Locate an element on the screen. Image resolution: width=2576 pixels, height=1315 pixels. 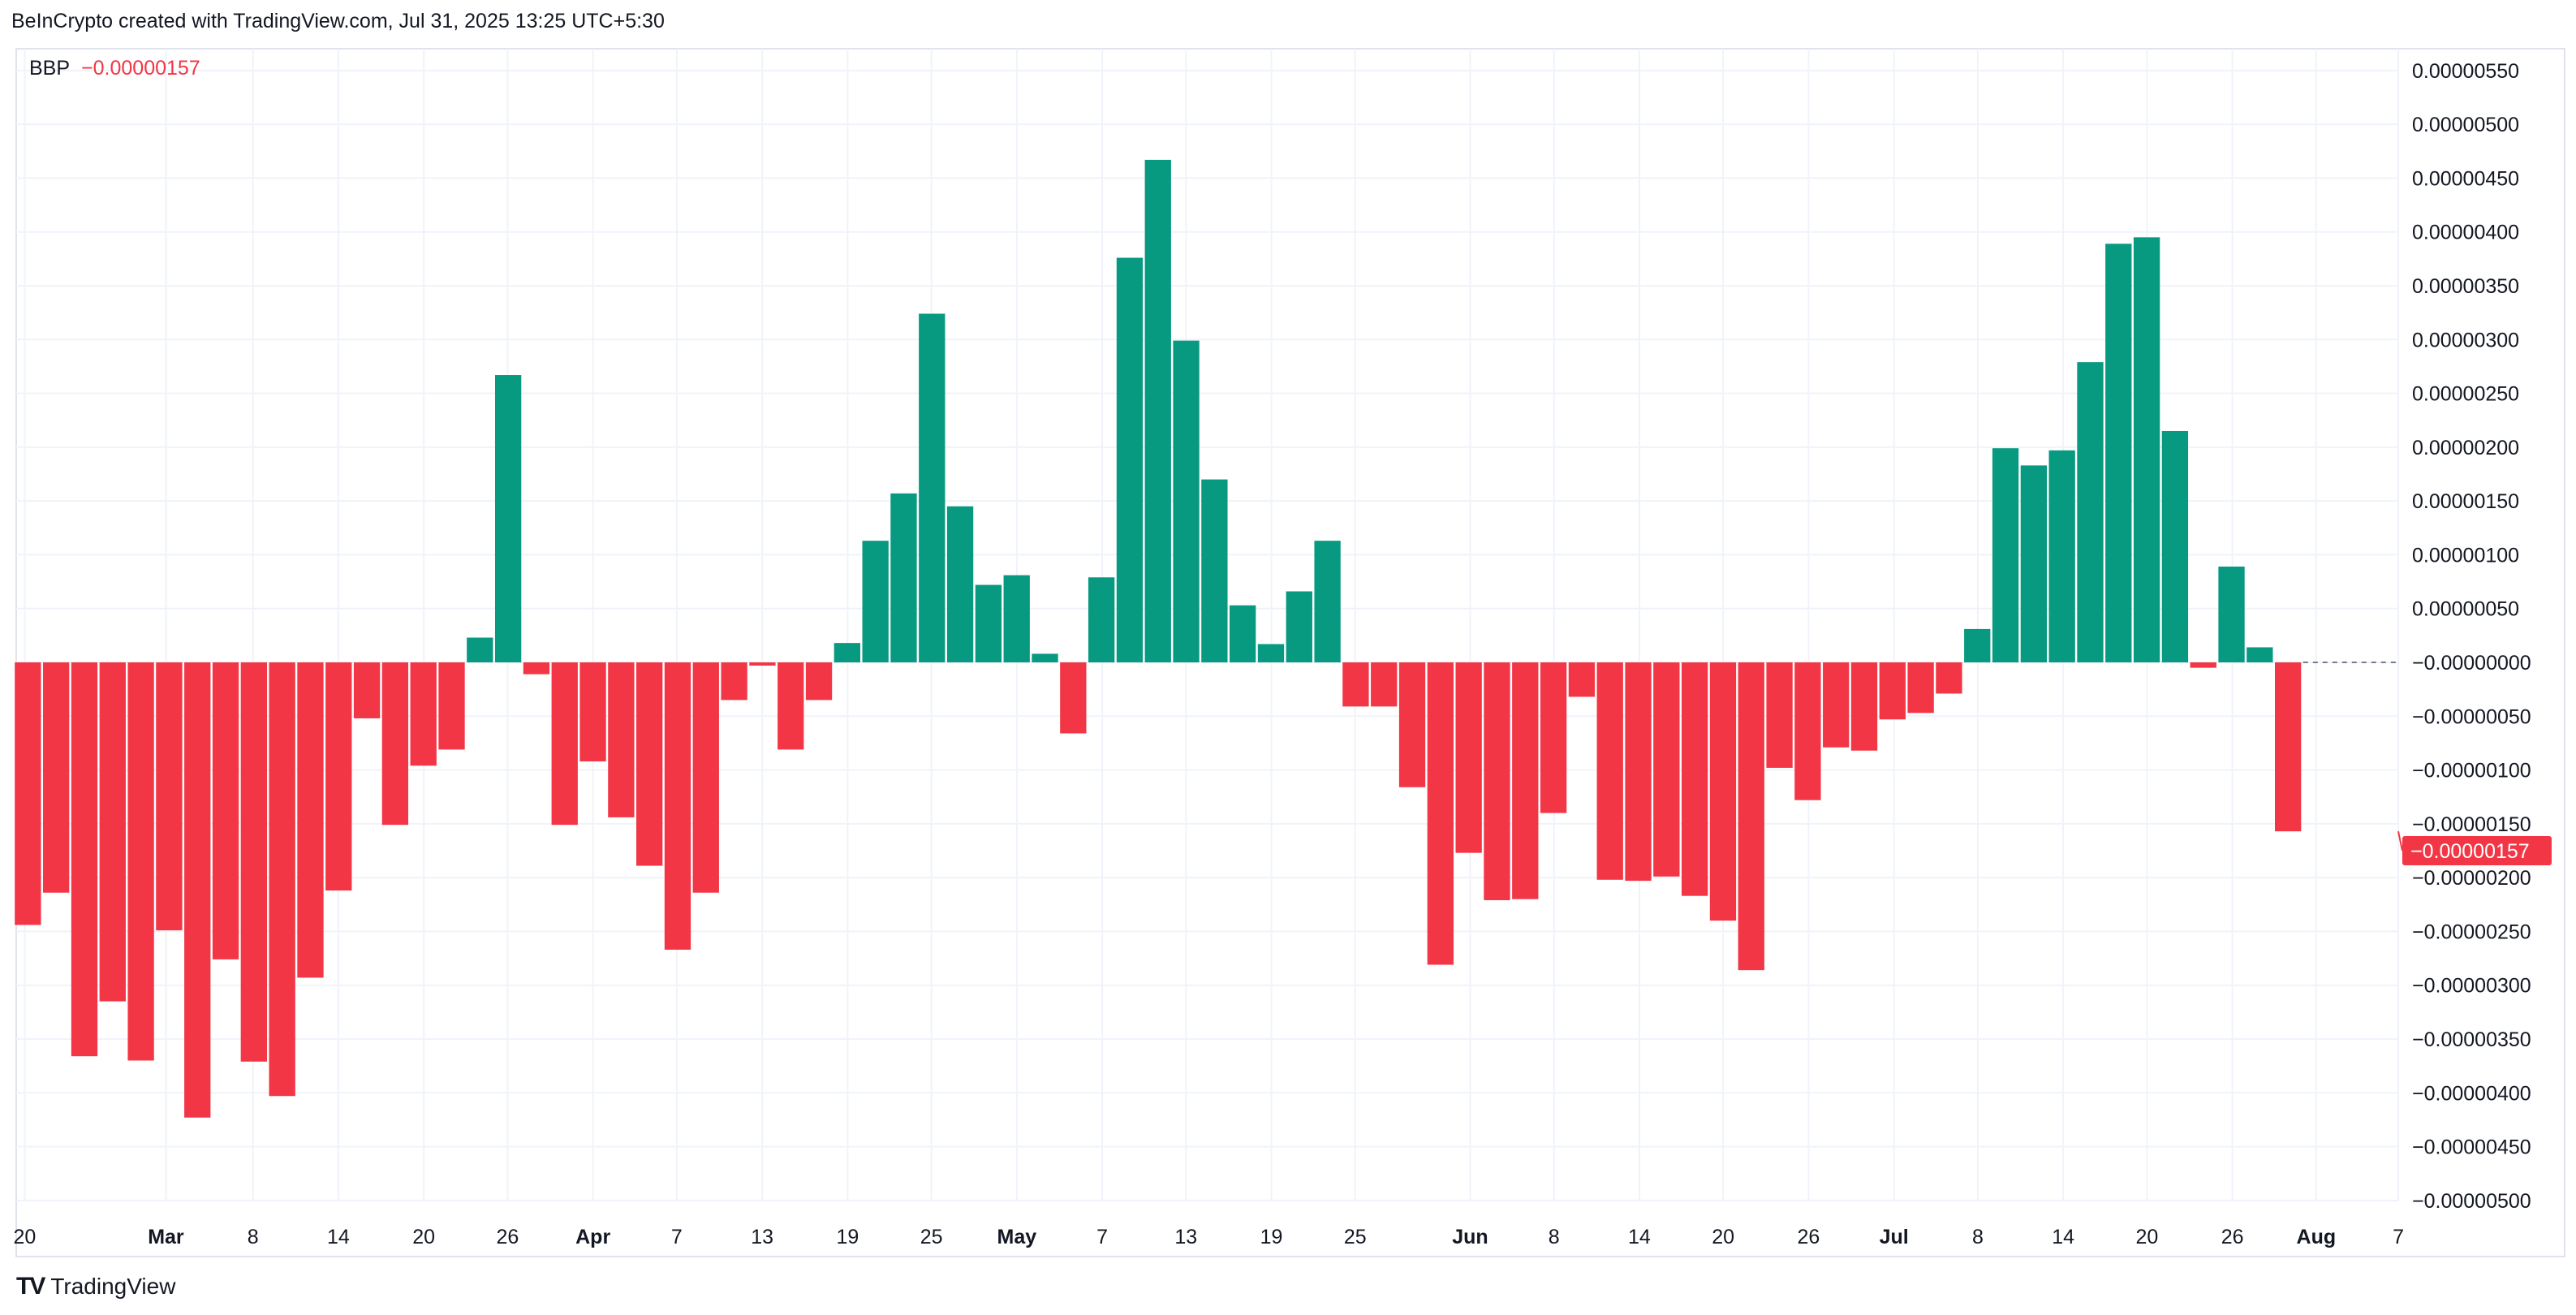
indicator-name: BBP is located at coordinates (50, 69).